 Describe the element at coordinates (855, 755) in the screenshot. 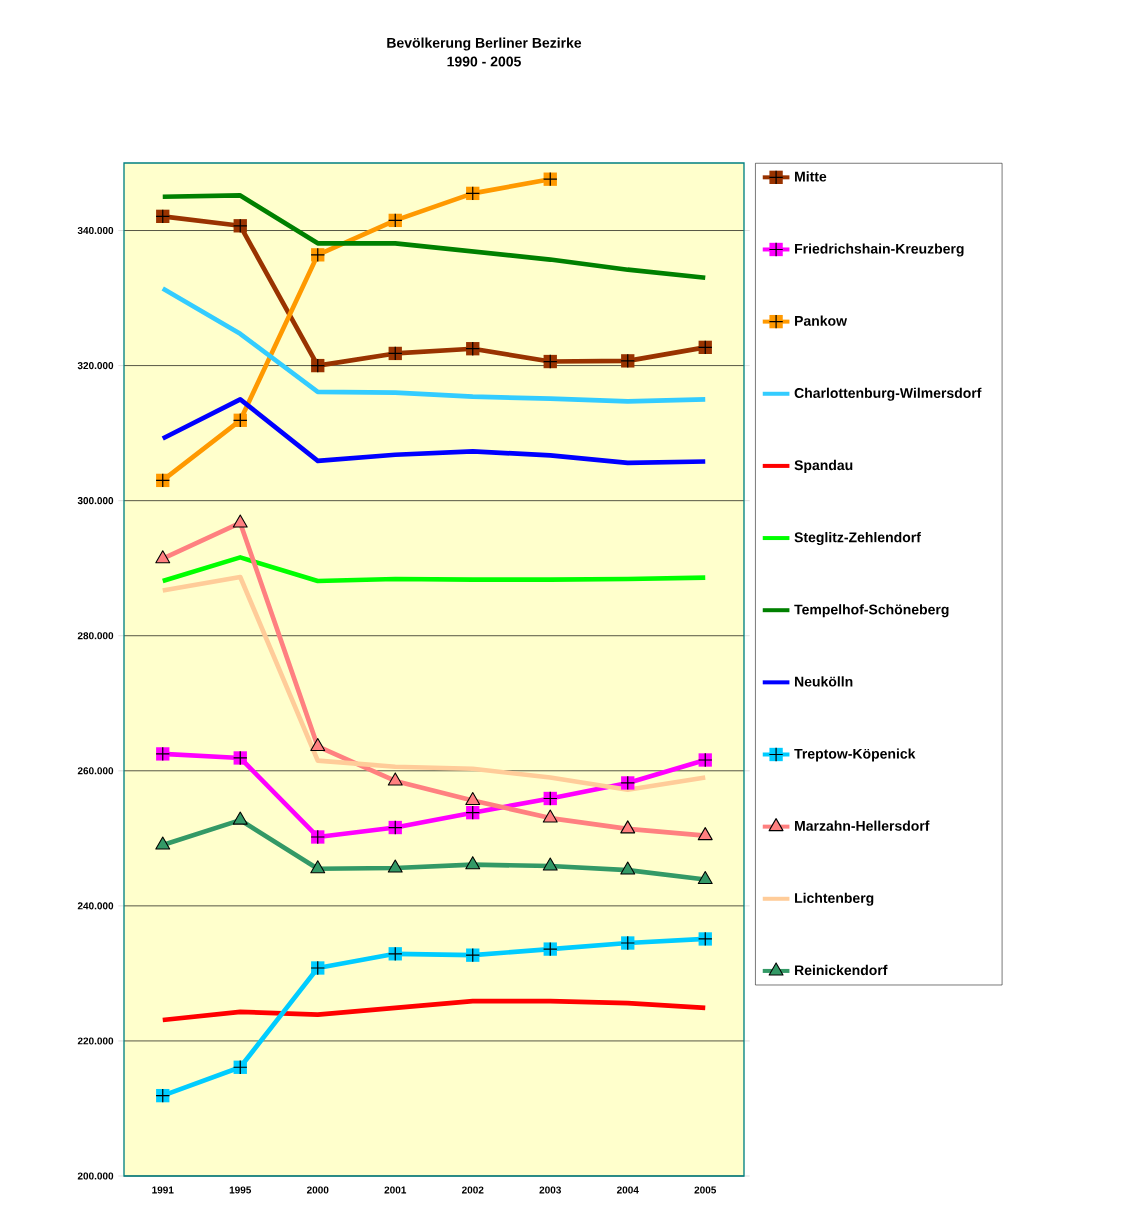

I see `legend-label: Treptow-Köpenick` at that location.